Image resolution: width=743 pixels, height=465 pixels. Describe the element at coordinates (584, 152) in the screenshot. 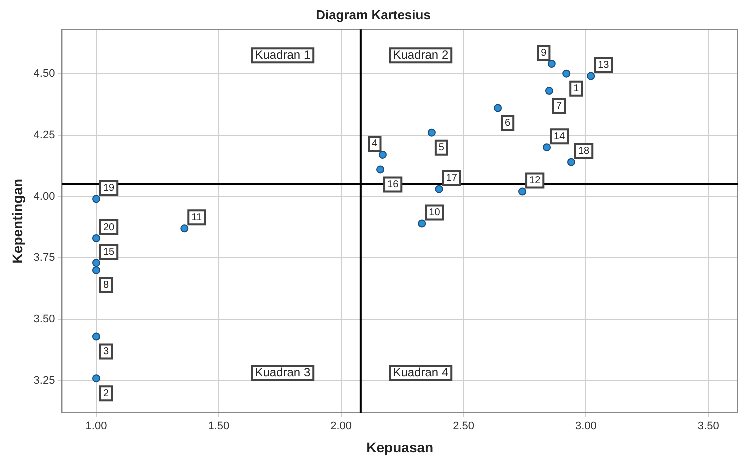

I see `annotation: 18` at that location.